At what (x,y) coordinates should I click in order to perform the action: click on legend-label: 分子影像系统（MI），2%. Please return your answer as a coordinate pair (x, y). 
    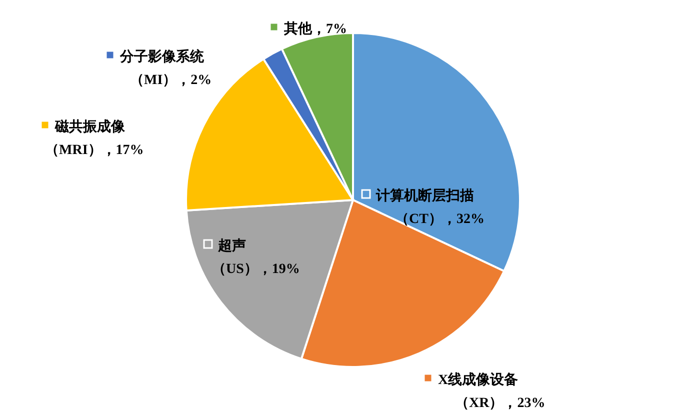
    Looking at the image, I should click on (165, 68).